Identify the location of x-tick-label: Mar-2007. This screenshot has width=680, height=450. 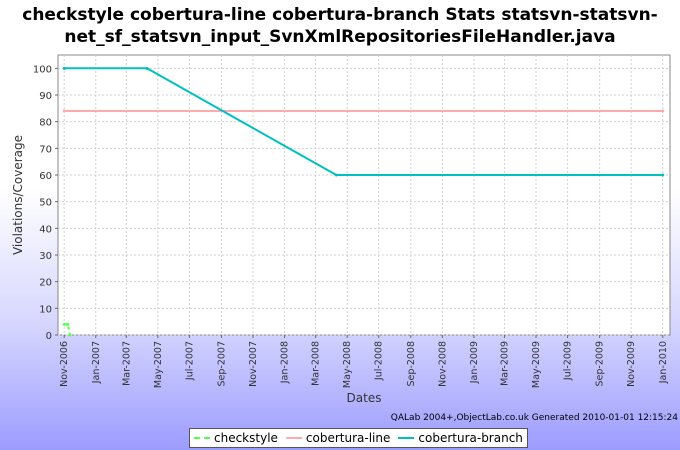
(126, 363).